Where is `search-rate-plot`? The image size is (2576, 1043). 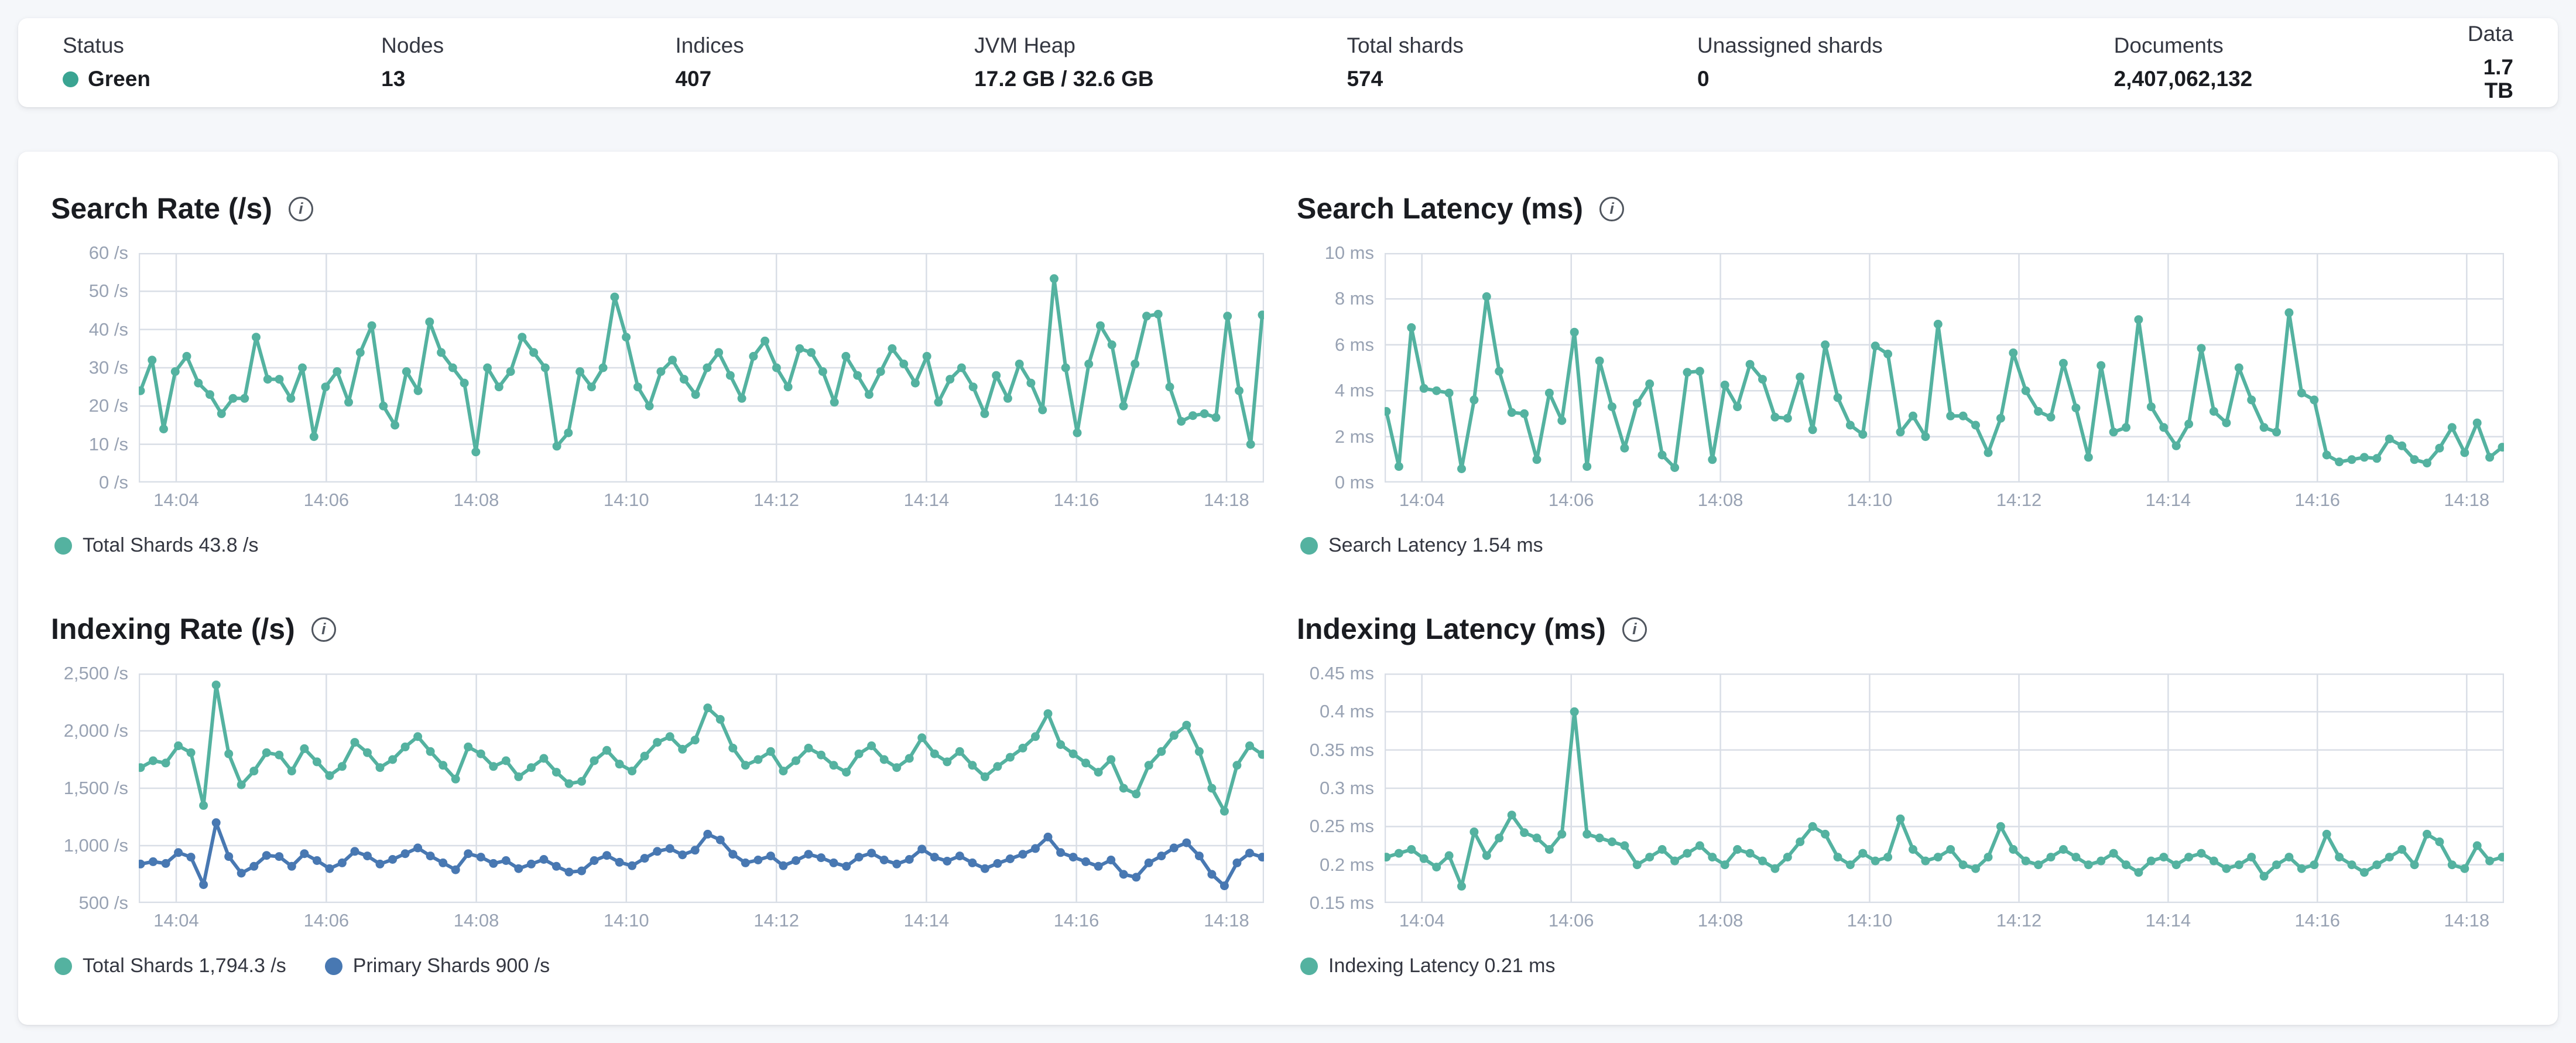 search-rate-plot is located at coordinates (701, 368).